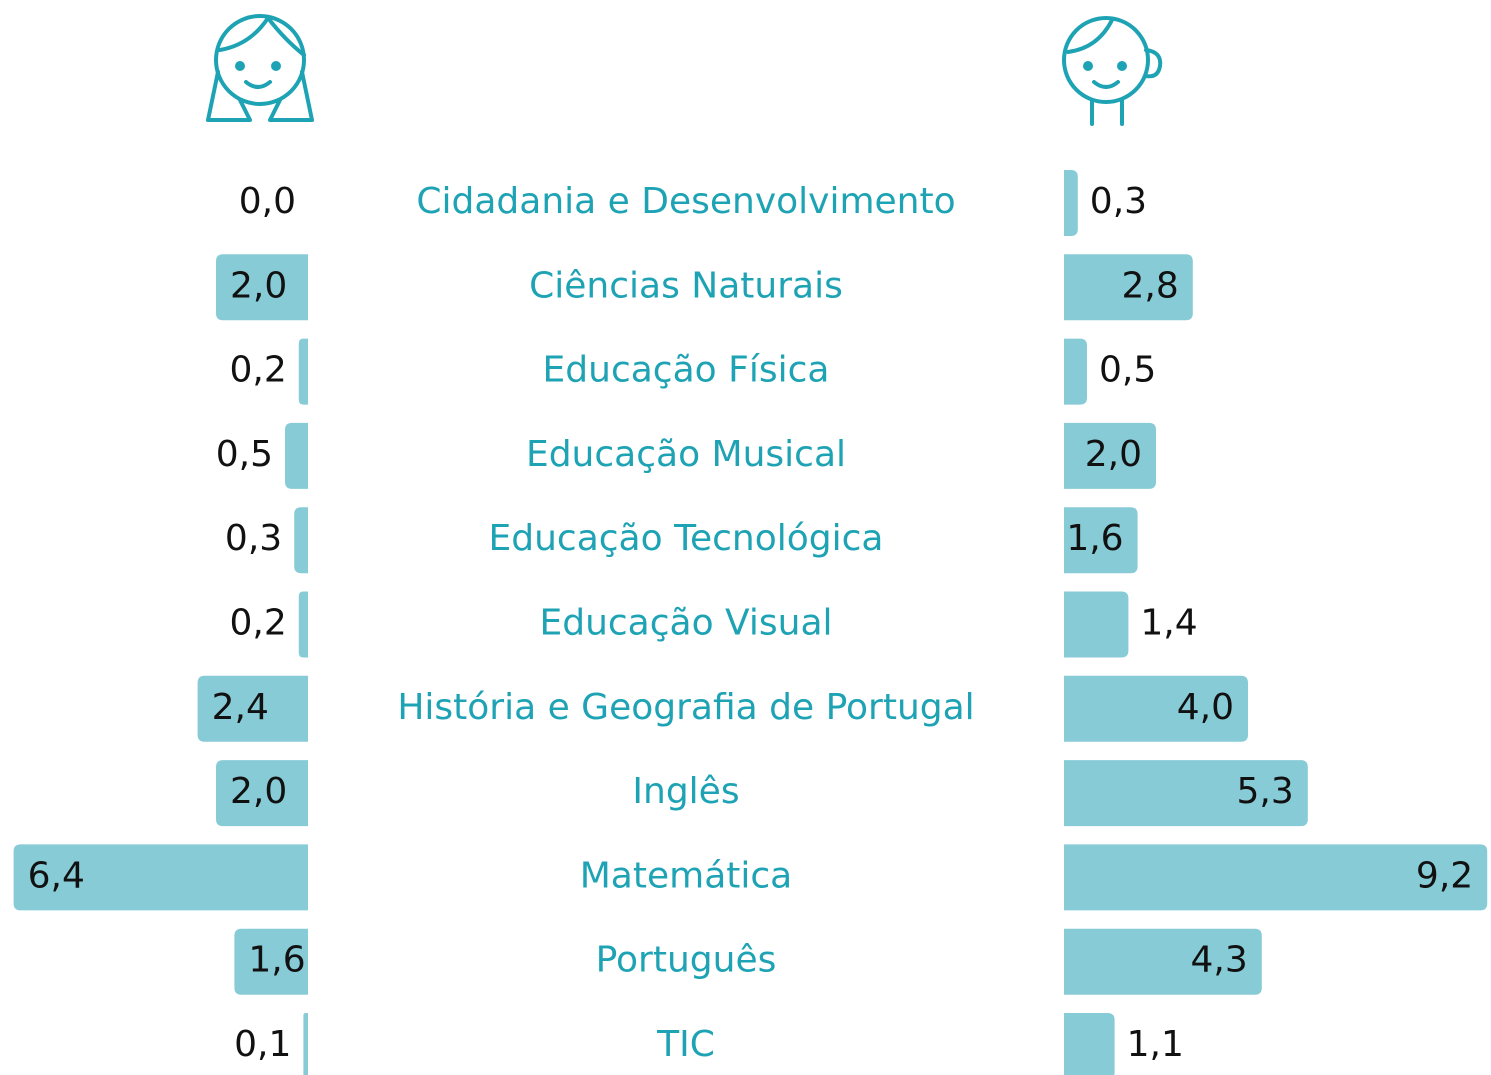  Describe the element at coordinates (686, 454) in the screenshot. I see `category-label: Educação Musical` at that location.